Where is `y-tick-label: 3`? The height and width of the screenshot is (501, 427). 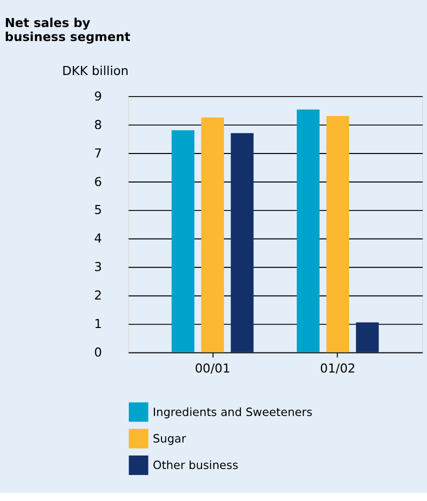 y-tick-label: 3 is located at coordinates (98, 267).